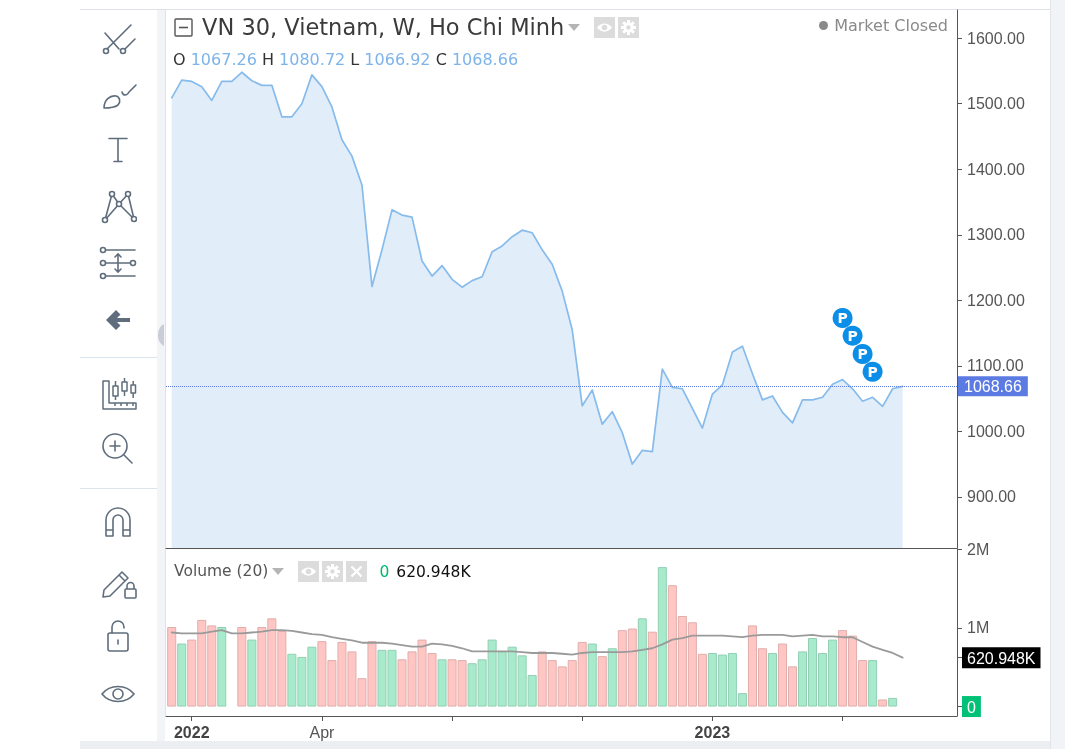 This screenshot has width=1065, height=749. What do you see at coordinates (996, 104) in the screenshot?
I see `y-tick-label: 1500.00` at bounding box center [996, 104].